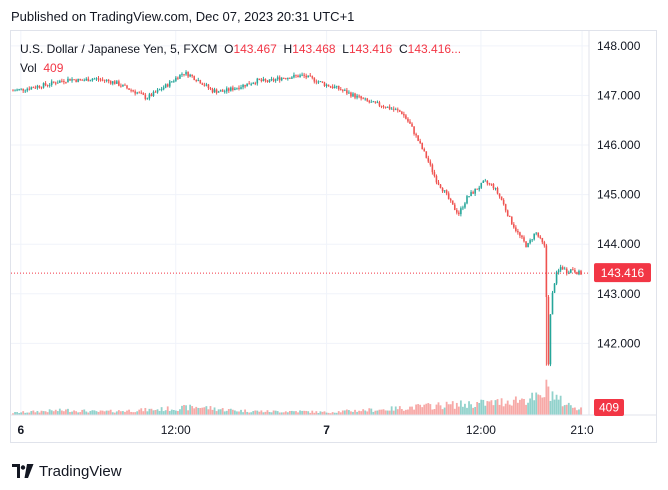  Describe the element at coordinates (403, 49) in the screenshot. I see `close-label: C` at that location.